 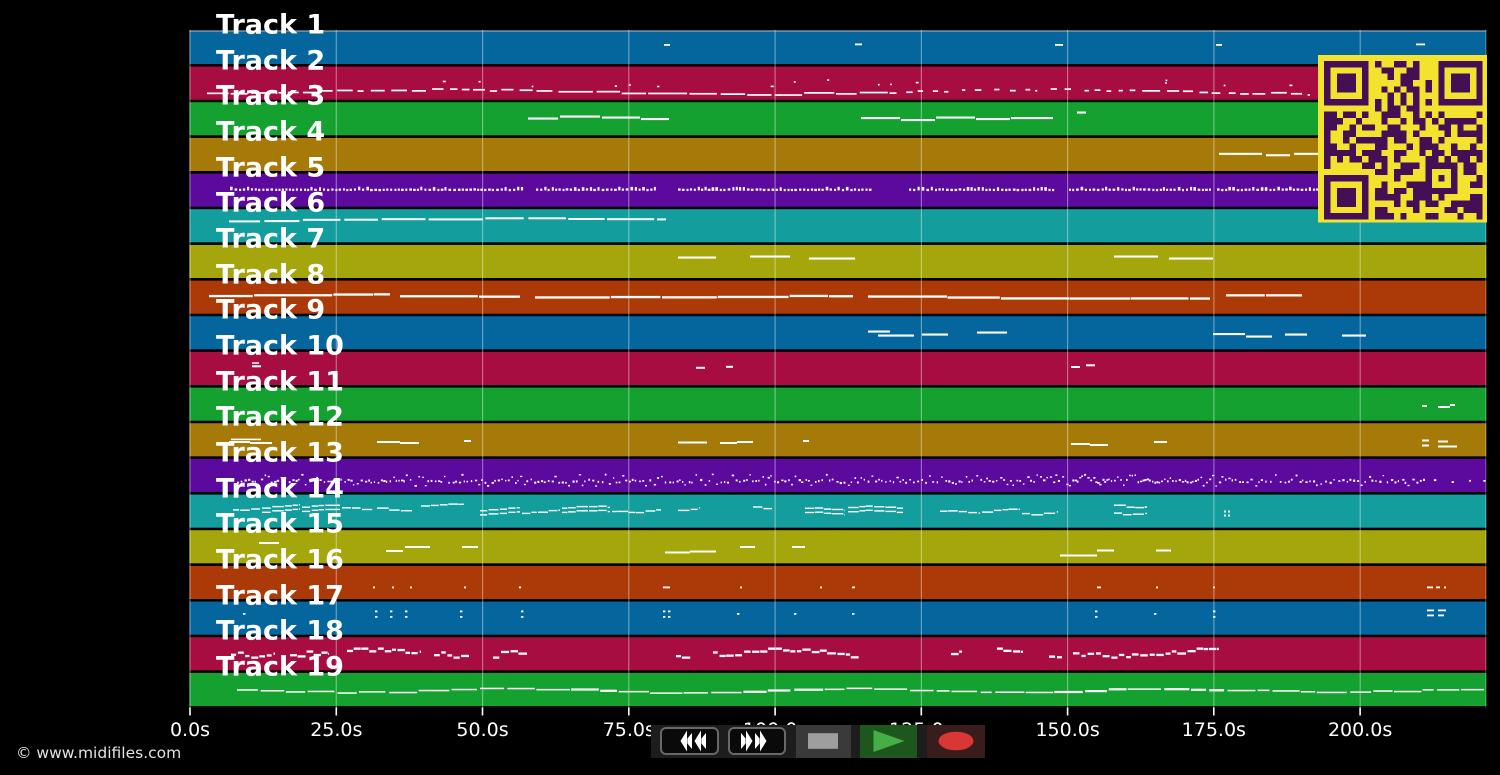 What do you see at coordinates (690, 741) in the screenshot?
I see `rewind-button` at bounding box center [690, 741].